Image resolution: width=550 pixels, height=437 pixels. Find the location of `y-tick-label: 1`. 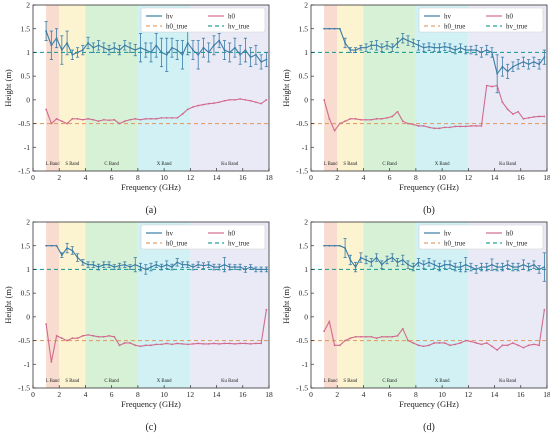

y-tick-label: 1 is located at coordinates (306, 269).